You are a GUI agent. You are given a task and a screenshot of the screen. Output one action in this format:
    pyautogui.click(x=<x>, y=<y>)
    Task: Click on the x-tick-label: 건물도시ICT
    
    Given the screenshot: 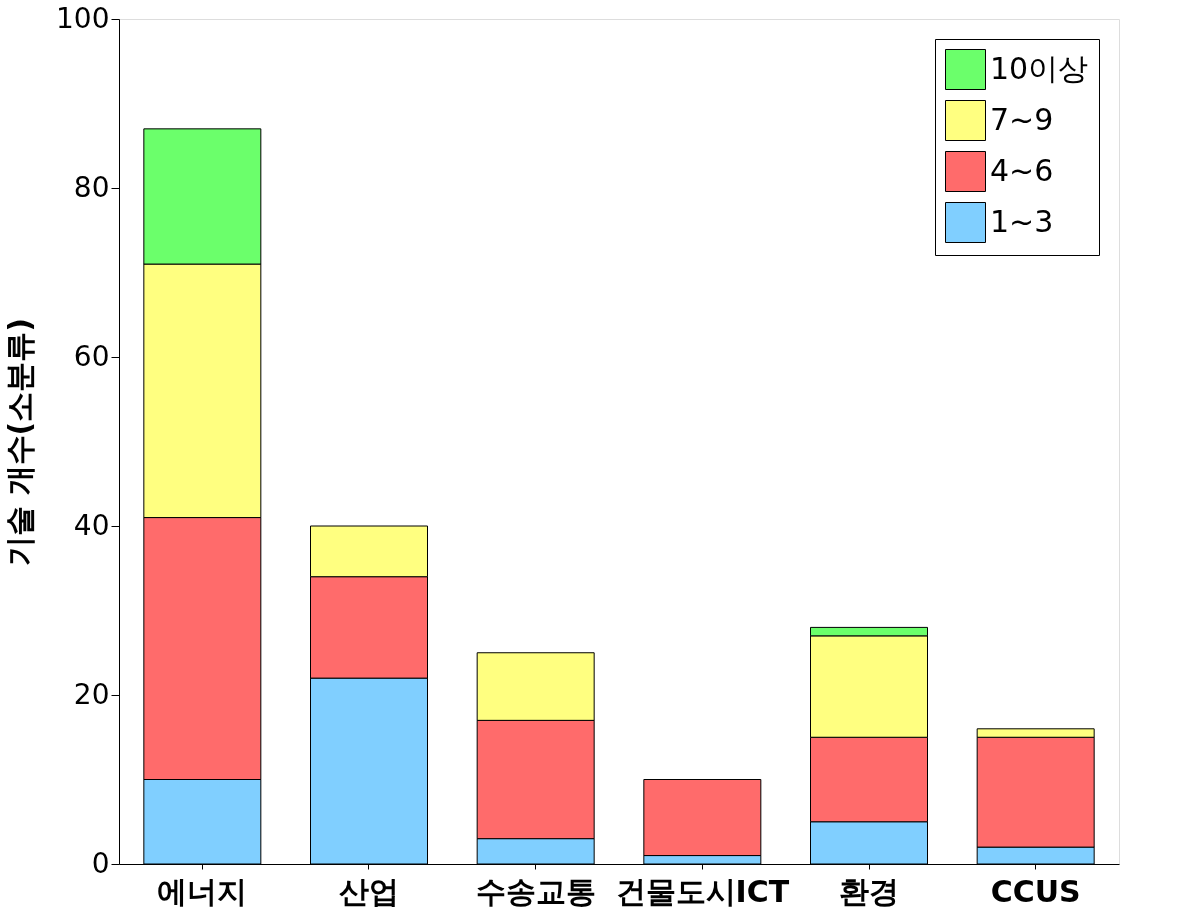 What is the action you would take?
    pyautogui.click(x=702, y=891)
    